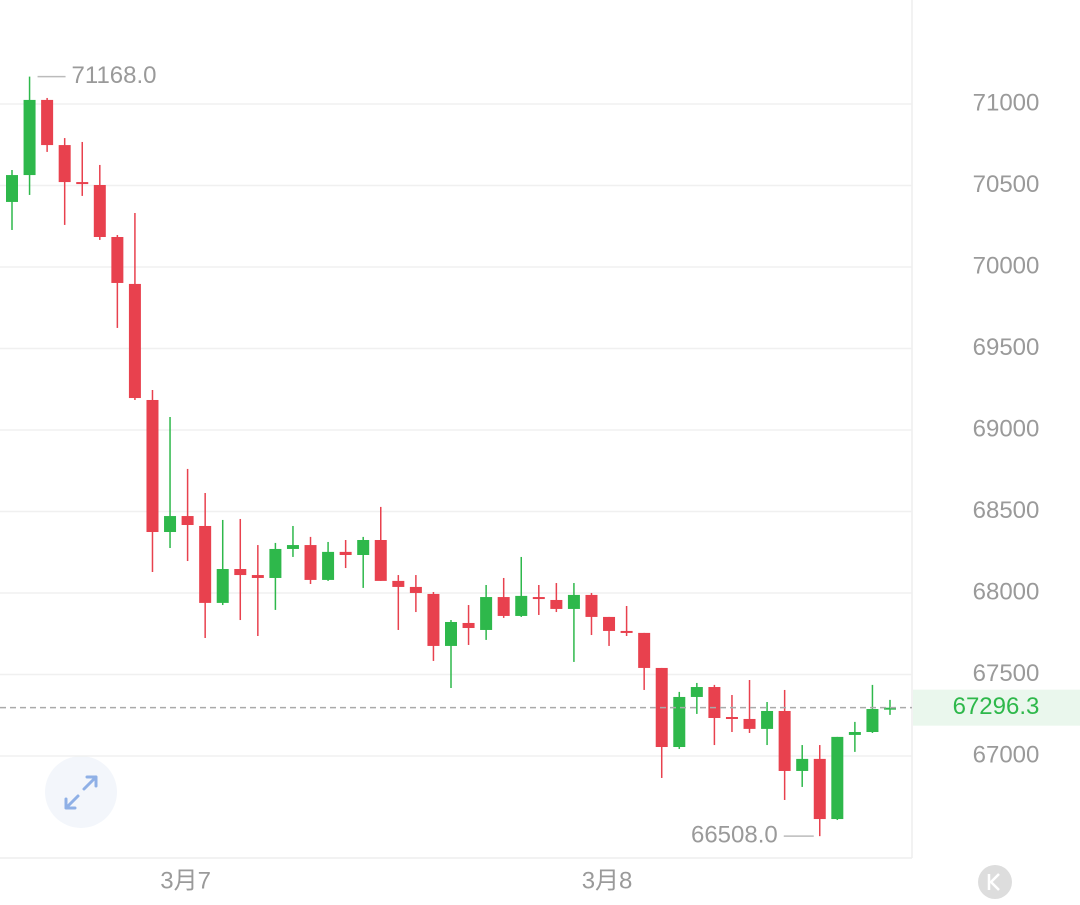 The image size is (1080, 905). I want to click on expand-bg, so click(81, 792).